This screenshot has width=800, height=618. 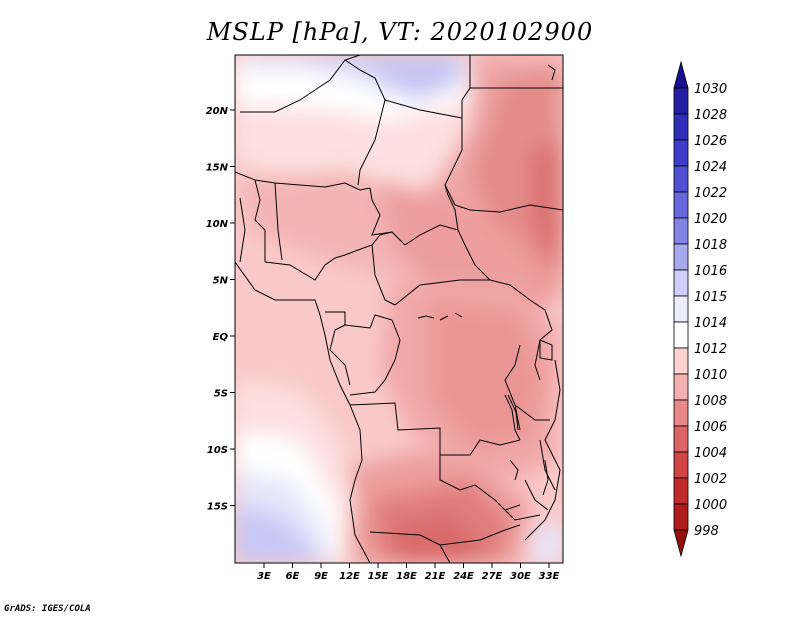 I want to click on lon-tick-label: 12E, so click(x=349, y=576).